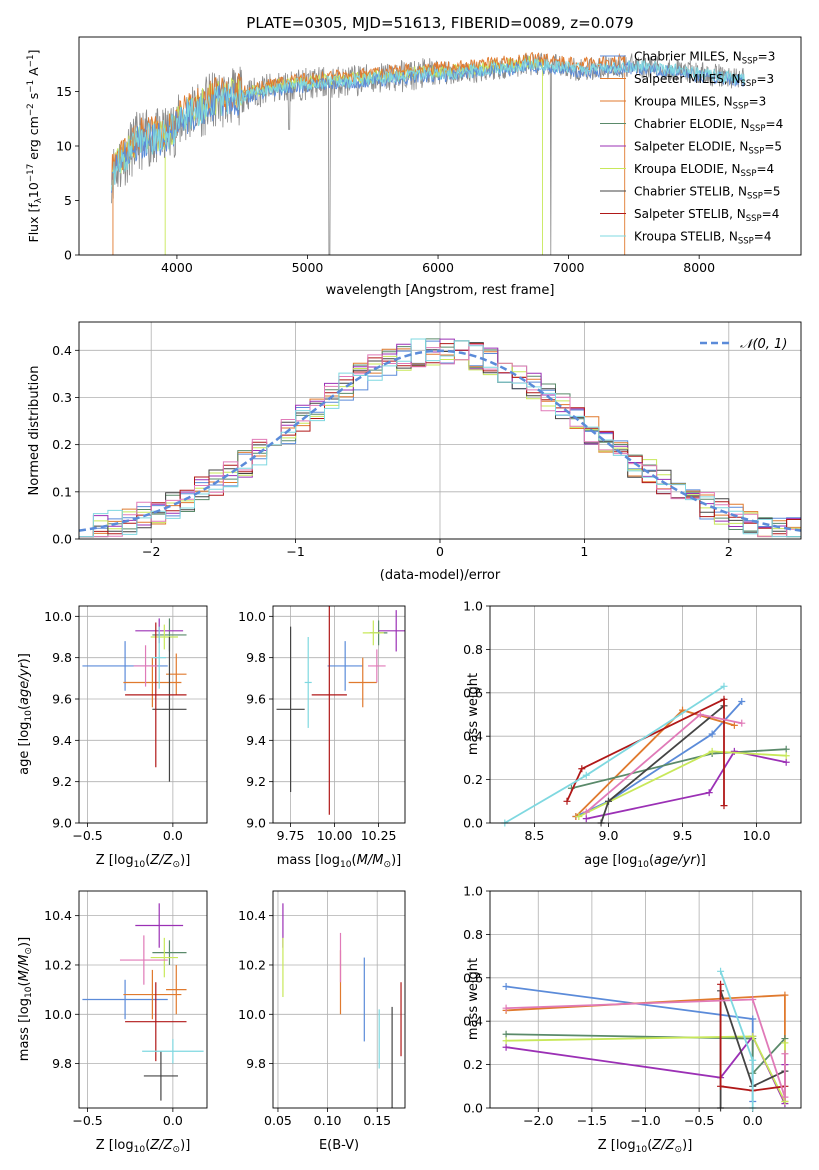 The width and height of the screenshot is (819, 1170). What do you see at coordinates (440, 575) in the screenshot?
I see `residuals-xlabel: (data-model)/error` at bounding box center [440, 575].